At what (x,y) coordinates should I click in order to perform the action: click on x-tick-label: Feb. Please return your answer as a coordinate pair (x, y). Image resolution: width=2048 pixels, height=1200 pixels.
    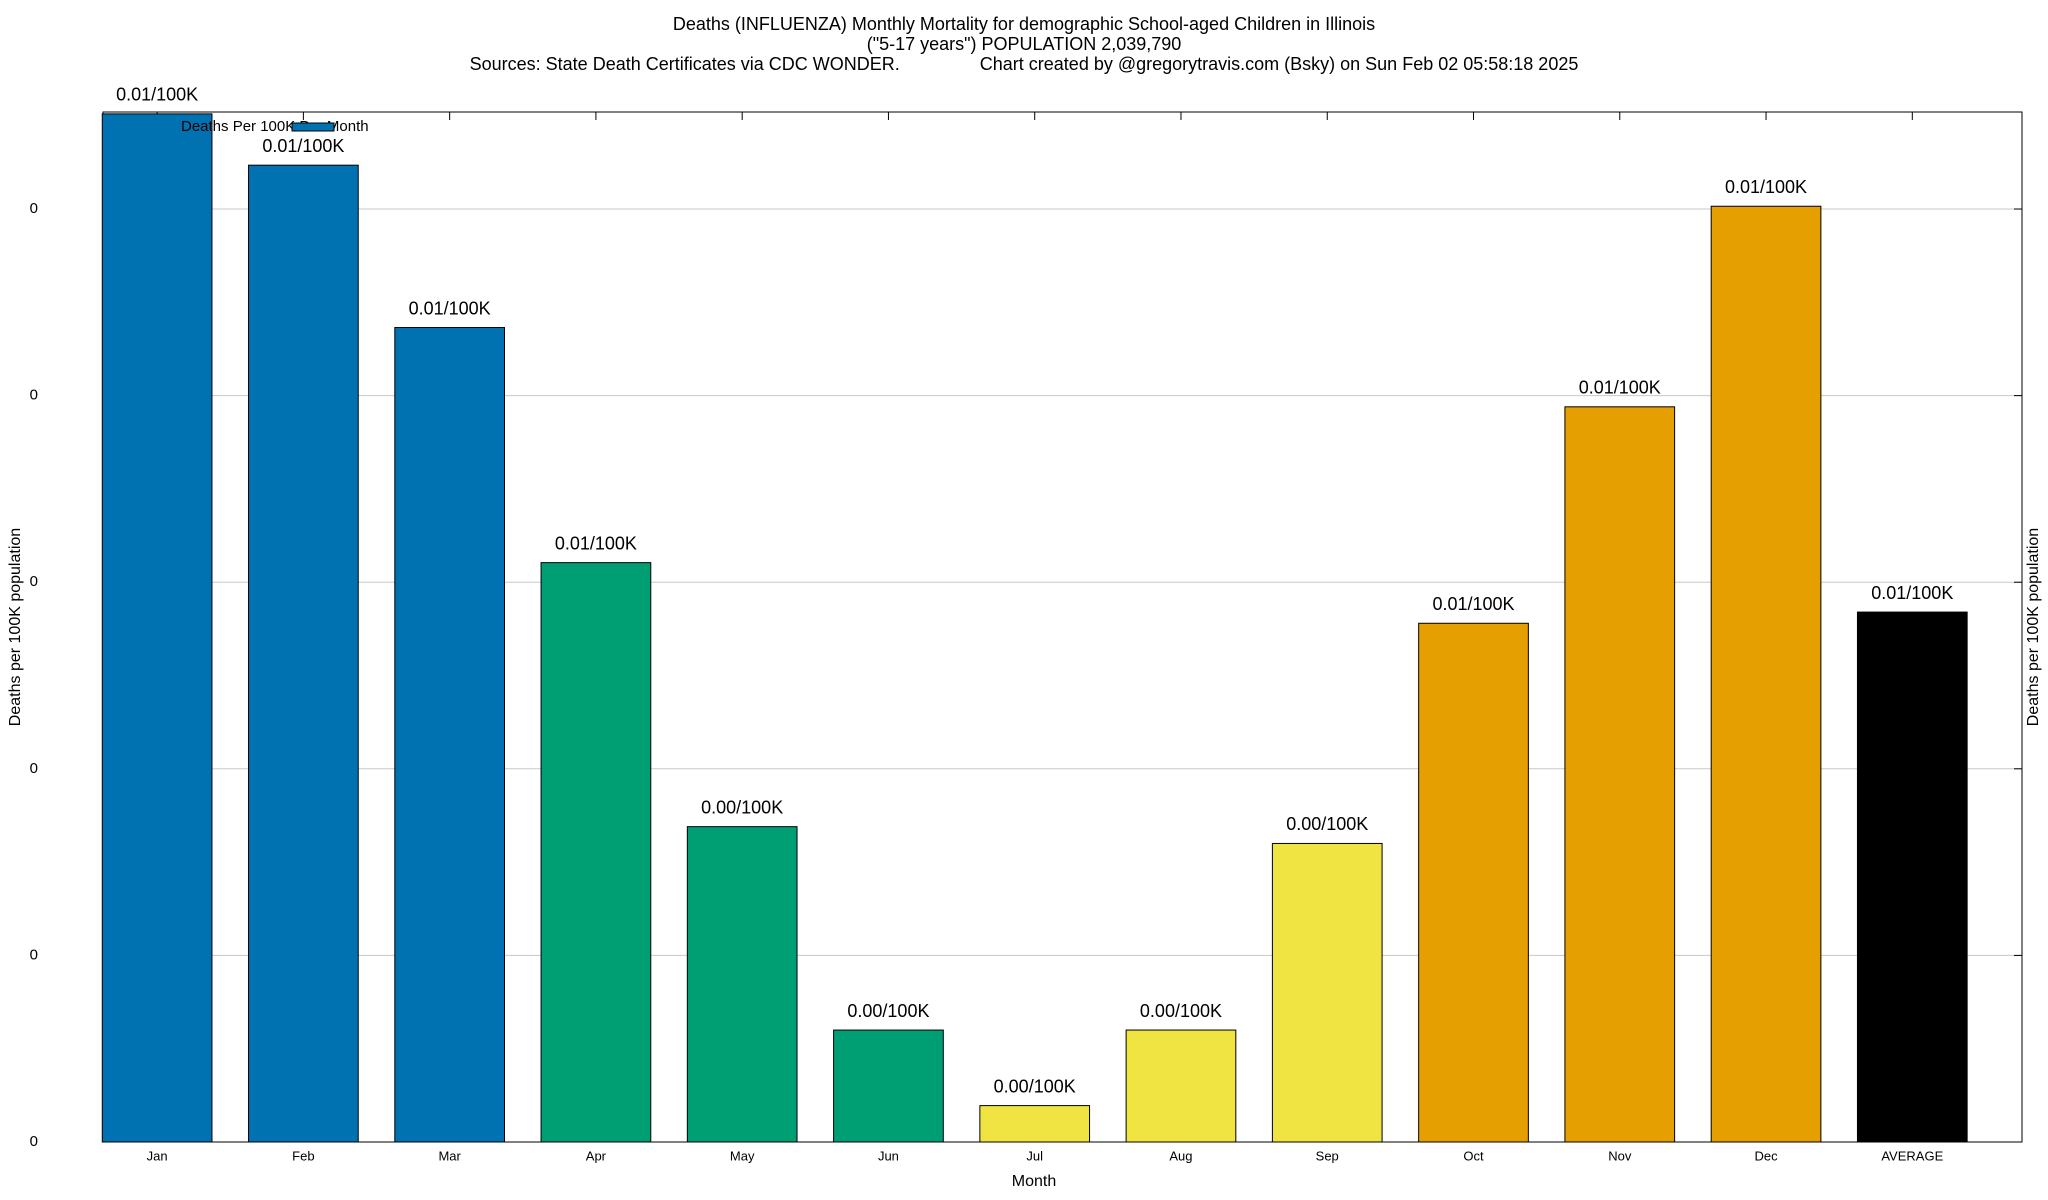
    Looking at the image, I should click on (303, 1155).